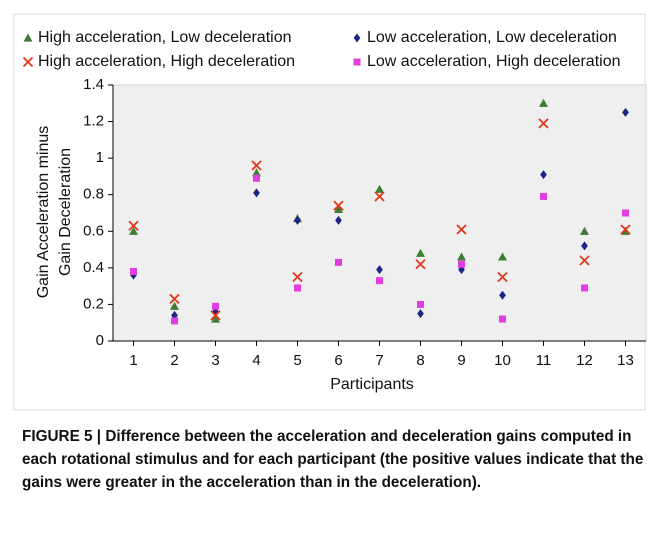 The width and height of the screenshot is (659, 535). What do you see at coordinates (133, 360) in the screenshot?
I see `x-tick-label: 1` at bounding box center [133, 360].